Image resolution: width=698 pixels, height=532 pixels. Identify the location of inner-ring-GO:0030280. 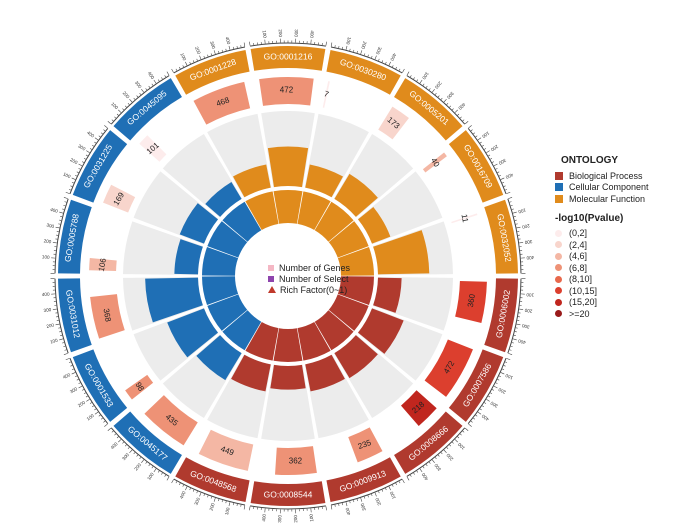
(314, 210).